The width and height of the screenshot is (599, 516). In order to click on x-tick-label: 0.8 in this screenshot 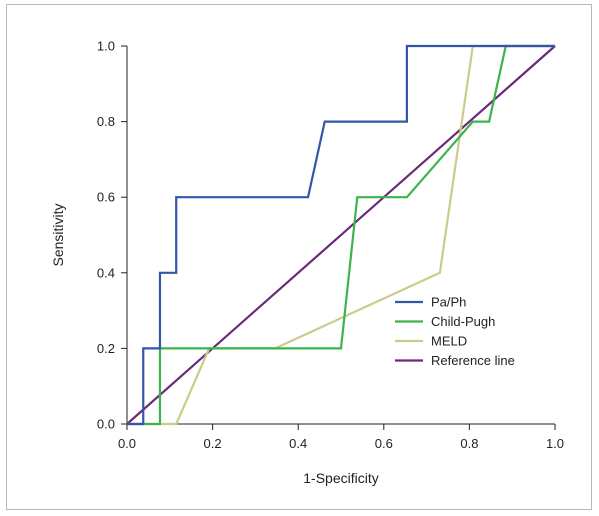, I will do `click(469, 443)`.